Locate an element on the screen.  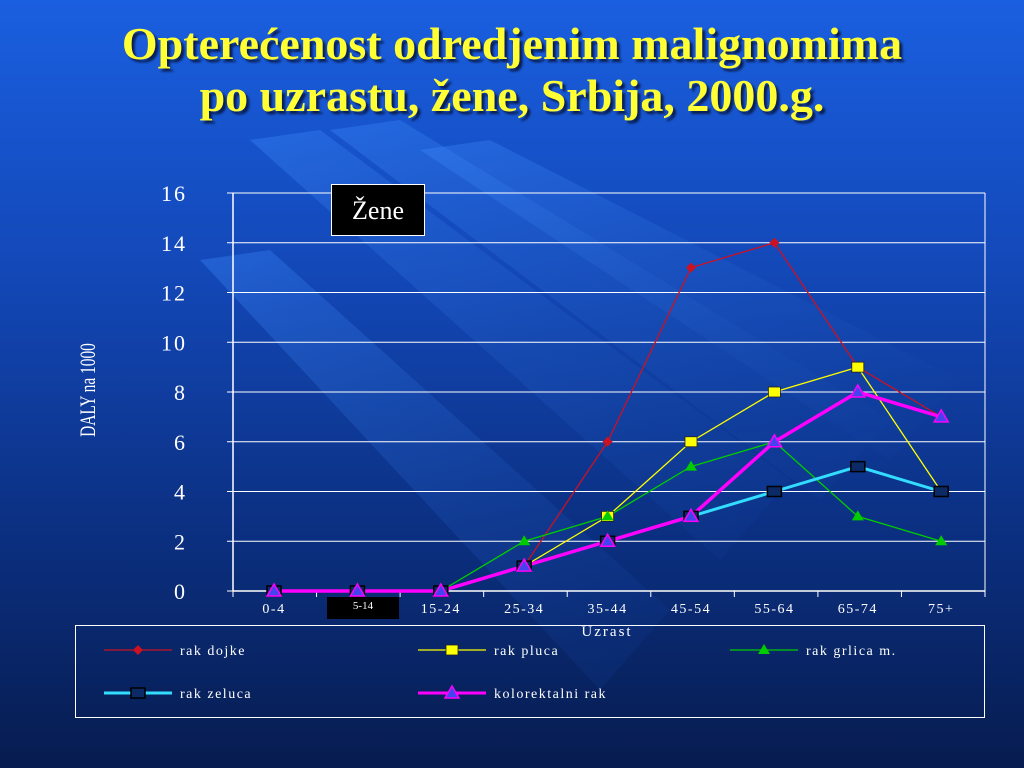
age-note-label: 5-14 is located at coordinates (363, 608).